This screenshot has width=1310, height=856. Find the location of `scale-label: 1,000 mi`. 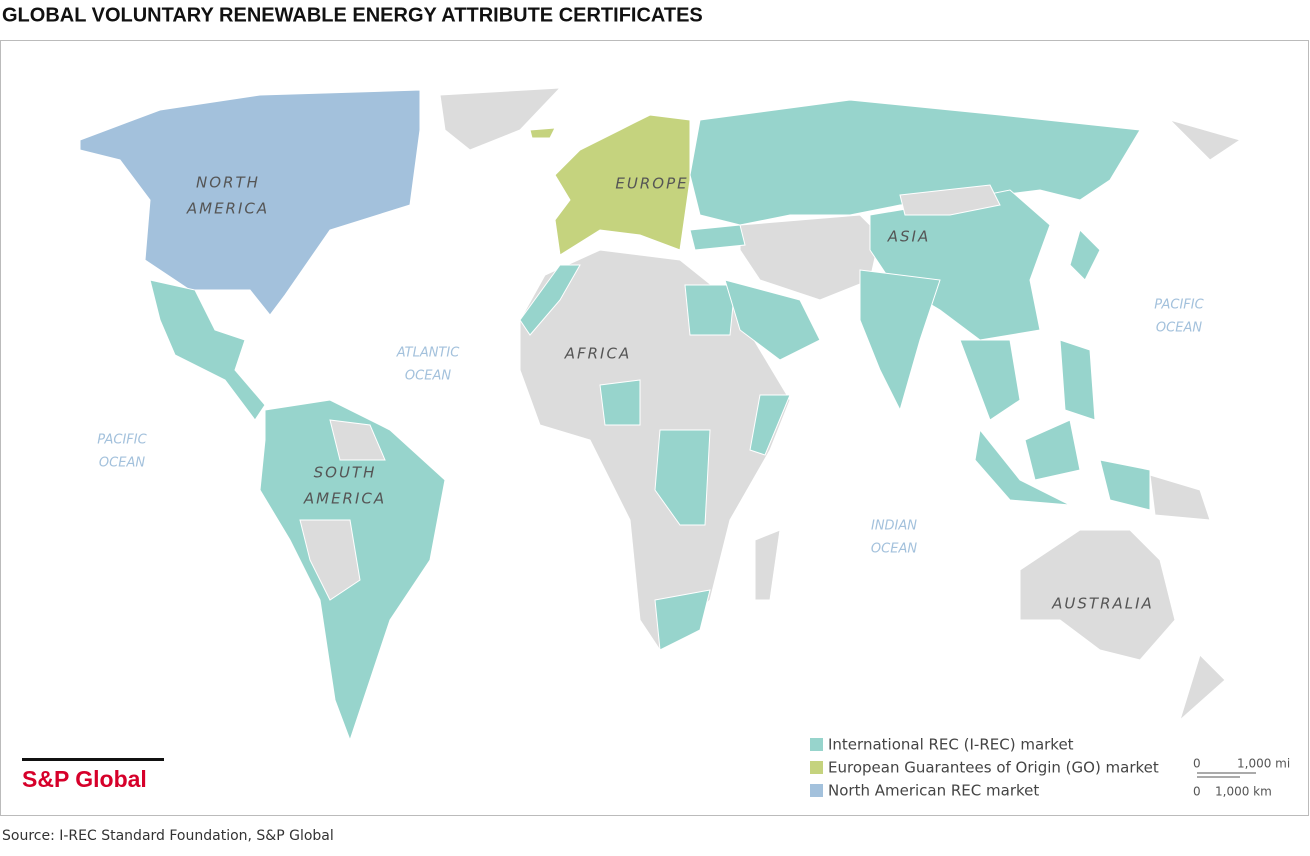

scale-label: 1,000 mi is located at coordinates (1263, 764).